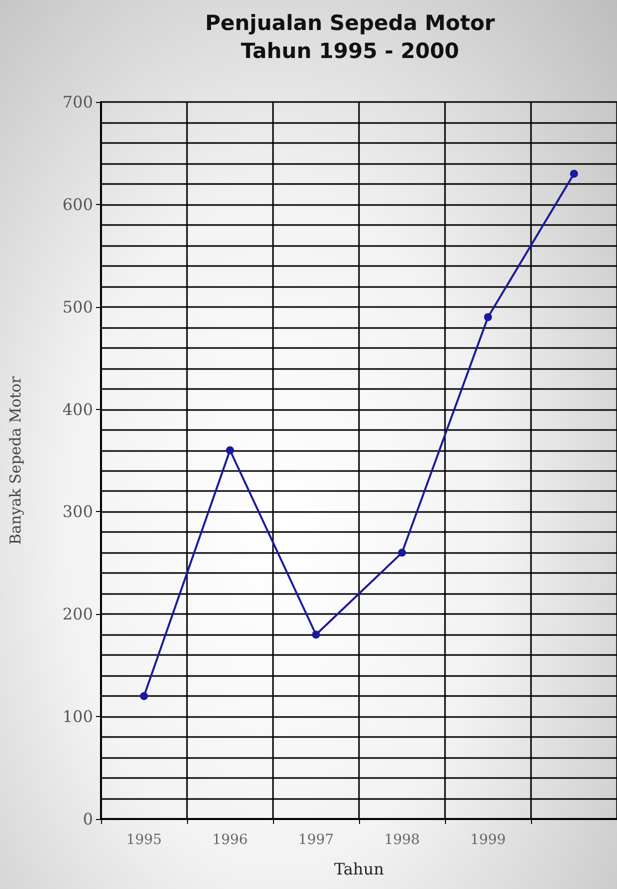 The height and width of the screenshot is (889, 617). I want to click on y-tick-label: 100, so click(77, 716).